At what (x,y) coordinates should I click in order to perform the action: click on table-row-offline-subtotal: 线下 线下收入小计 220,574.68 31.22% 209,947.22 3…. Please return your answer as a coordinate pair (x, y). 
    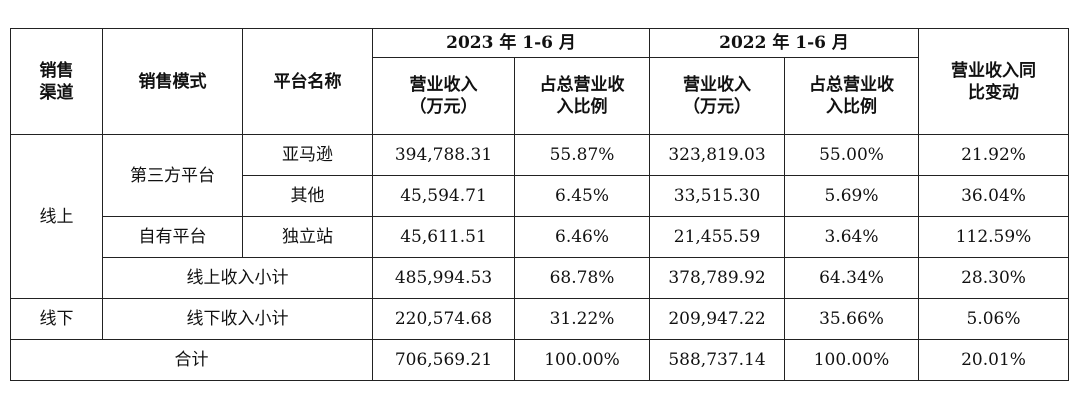
    Looking at the image, I should click on (540, 319).